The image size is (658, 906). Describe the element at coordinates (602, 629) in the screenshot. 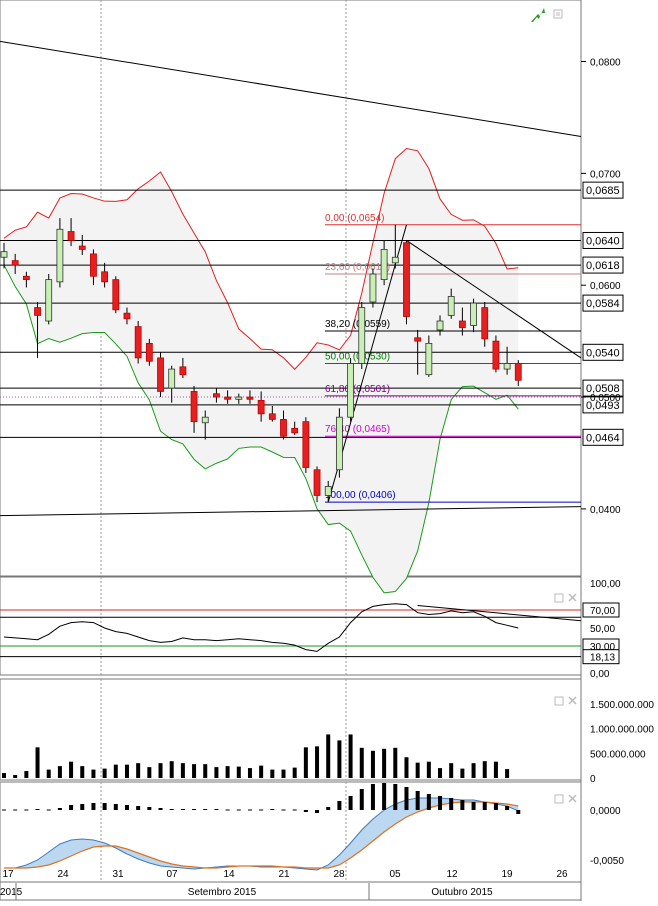

I see `rsi-tick-label: 50,00` at that location.